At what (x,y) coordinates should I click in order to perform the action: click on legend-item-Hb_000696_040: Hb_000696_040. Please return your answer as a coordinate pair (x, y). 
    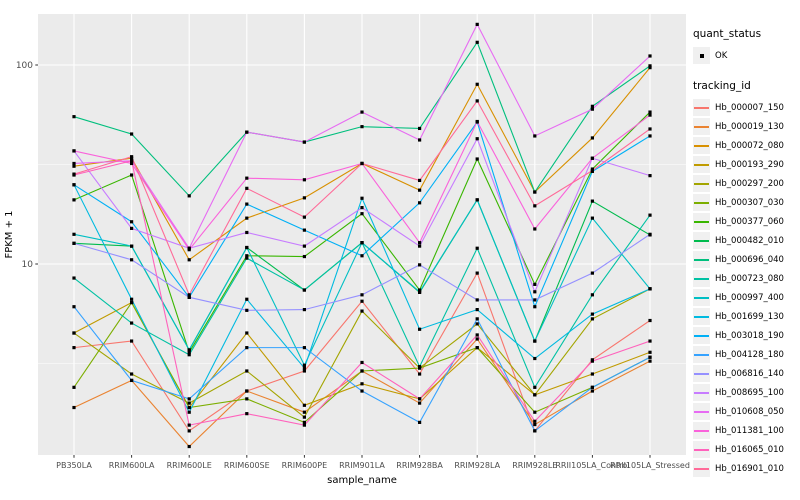
    Looking at the image, I should click on (746, 259).